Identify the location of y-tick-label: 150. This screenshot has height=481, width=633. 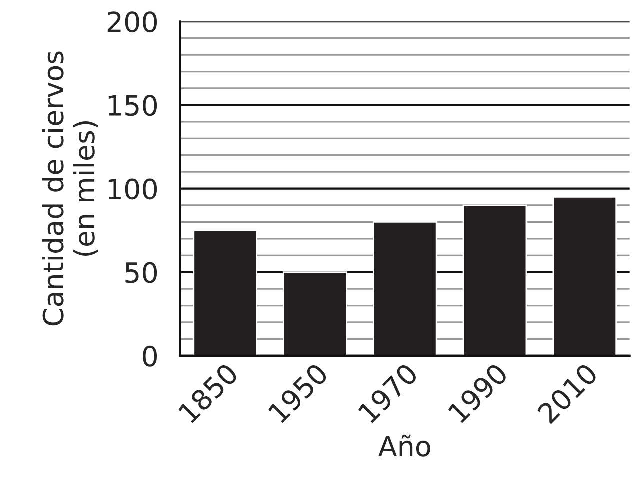
(133, 105).